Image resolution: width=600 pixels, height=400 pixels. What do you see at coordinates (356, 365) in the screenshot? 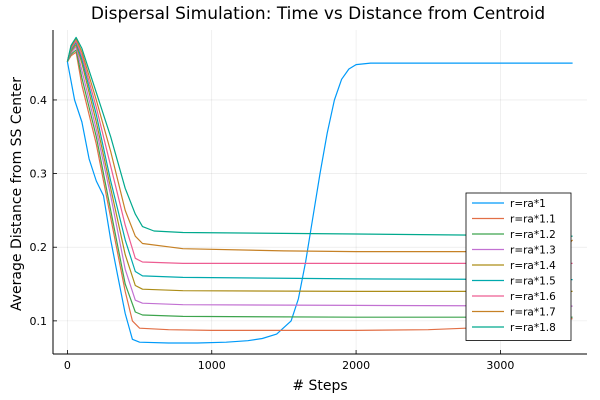
I see `x-tick-label: 2000` at bounding box center [356, 365].